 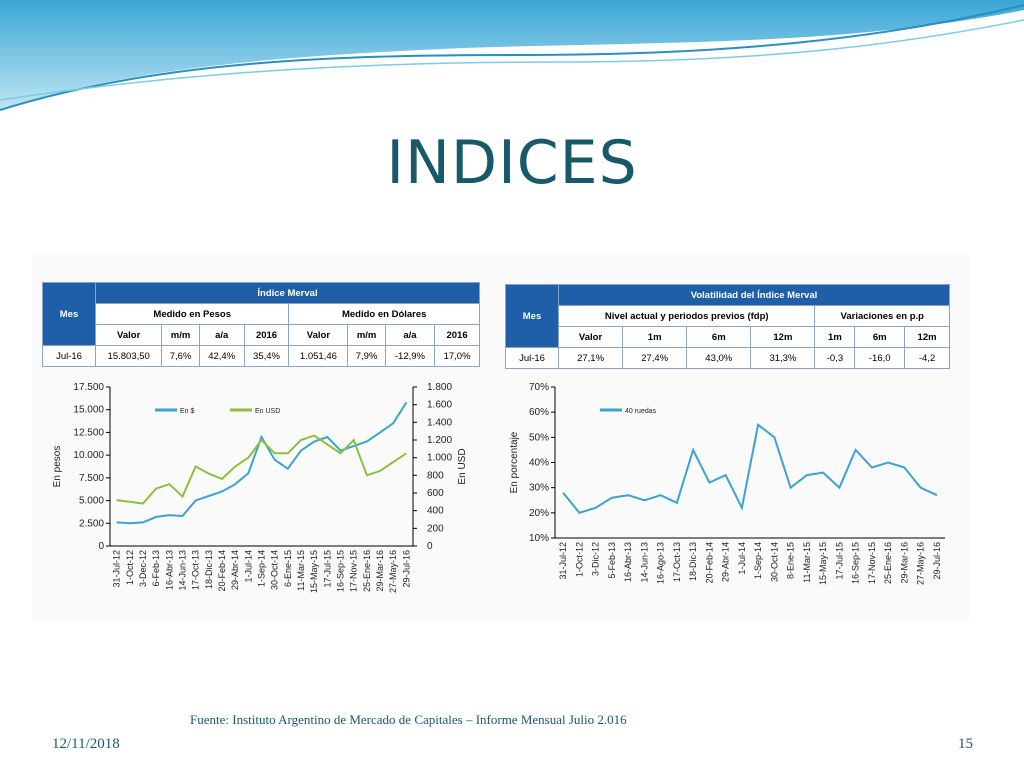 I want to click on table-cell: -12,9%, so click(x=410, y=356).